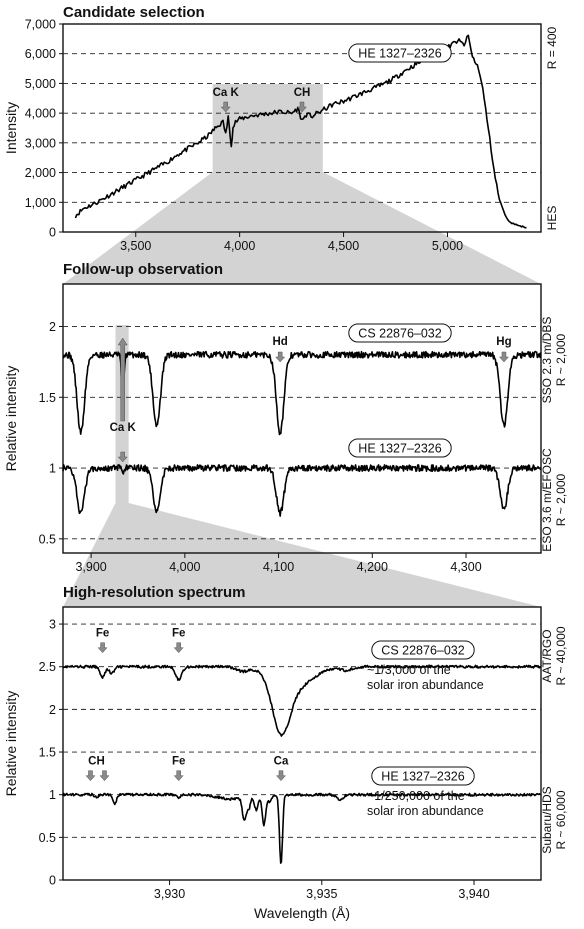 The image size is (584, 929). What do you see at coordinates (154, 592) in the screenshot?
I see `chart-title: High-resolution spectrum` at bounding box center [154, 592].